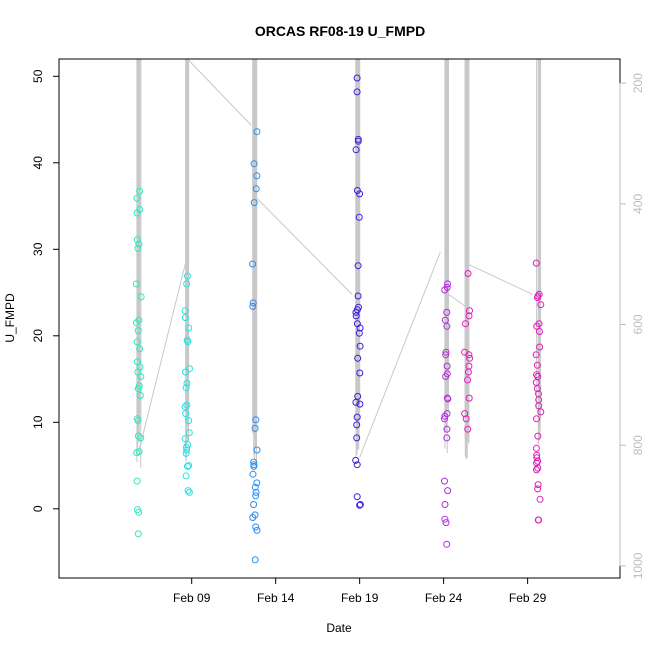 The image size is (650, 650). I want to click on y-tick-label: 10, so click(38, 422).